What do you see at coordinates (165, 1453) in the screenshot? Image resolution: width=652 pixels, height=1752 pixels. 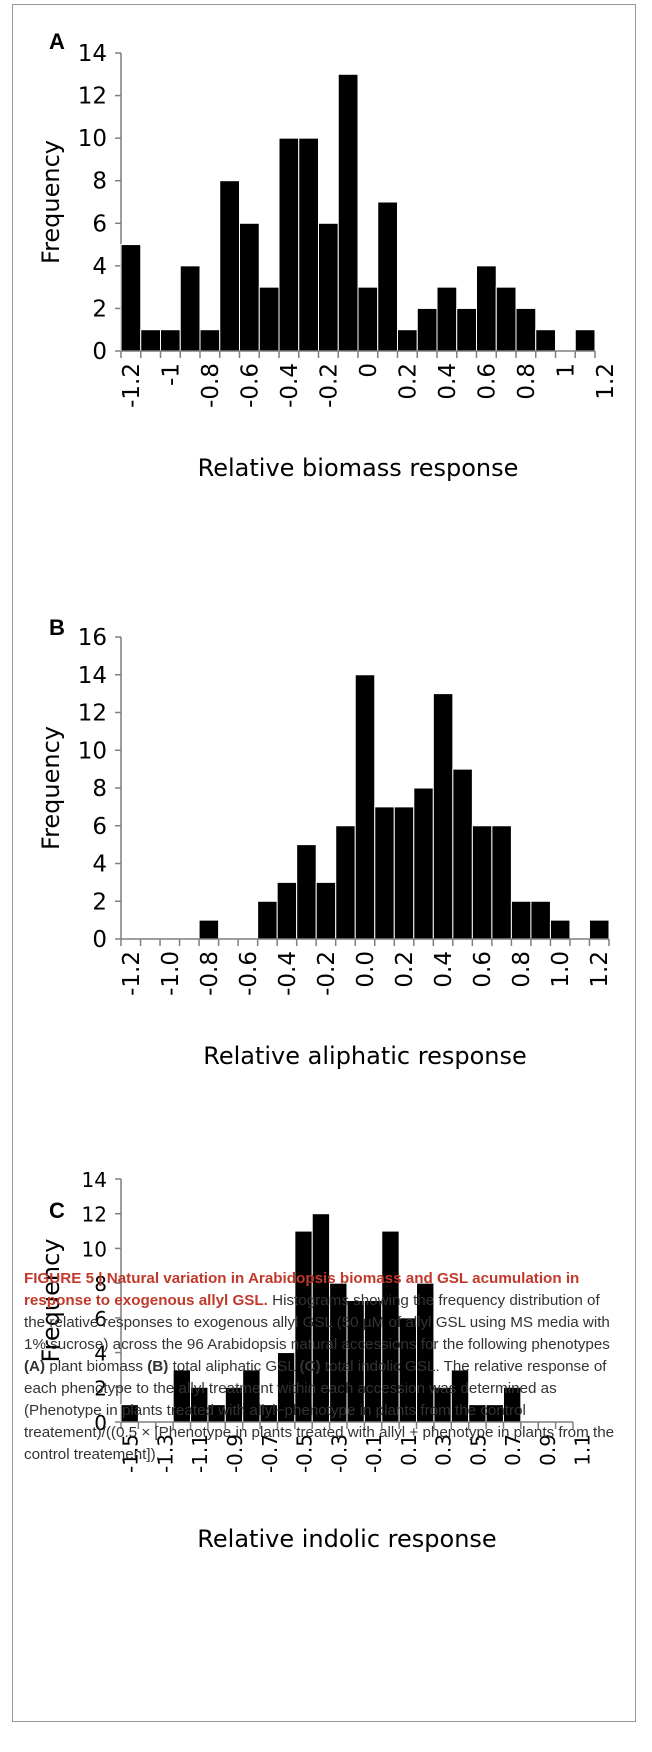 I see `x-tick-label: -1.3` at bounding box center [165, 1453].